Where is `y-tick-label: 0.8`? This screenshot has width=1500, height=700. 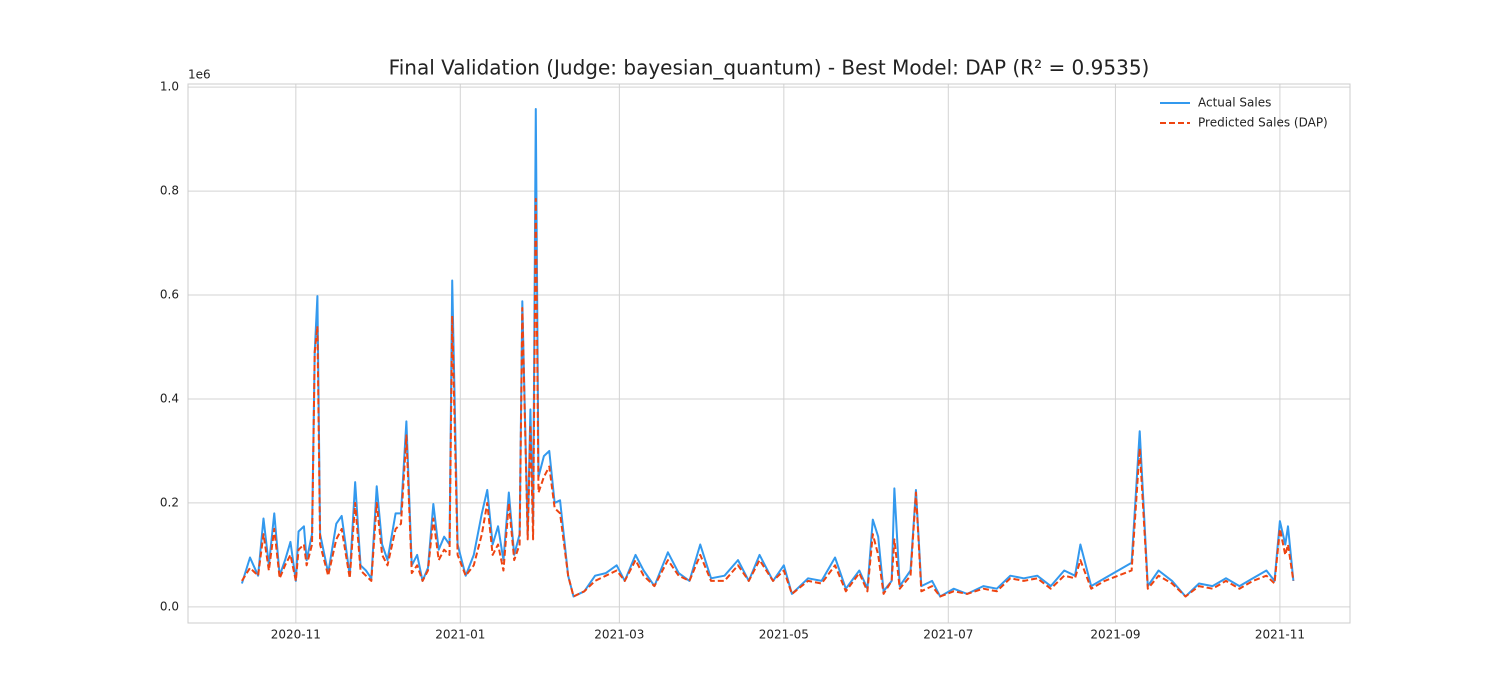
y-tick-label: 0.8 is located at coordinates (169, 191).